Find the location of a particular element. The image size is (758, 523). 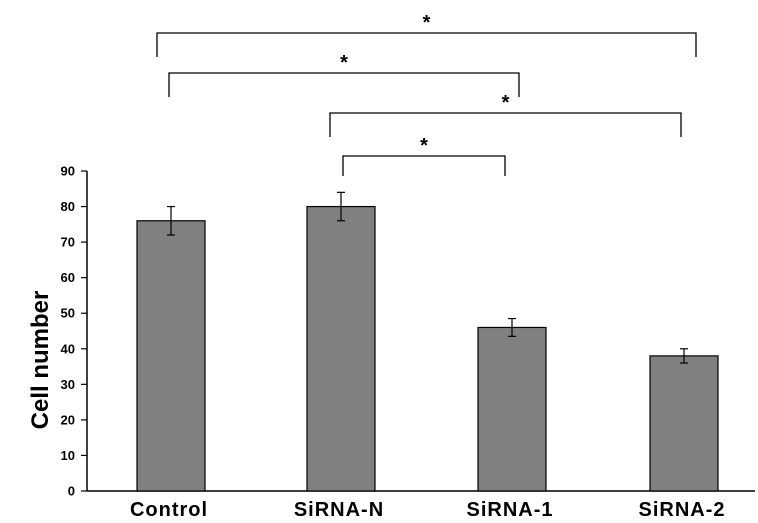

y-axis-label: Cell number is located at coordinates (40, 360).